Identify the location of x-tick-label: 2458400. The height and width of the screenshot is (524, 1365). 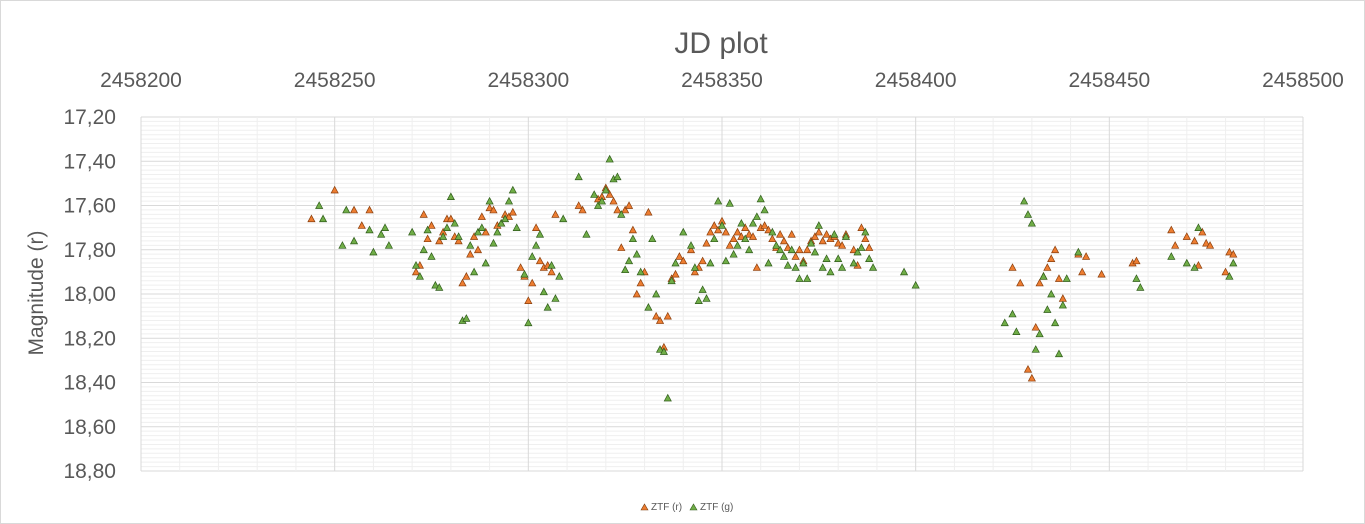
(916, 80).